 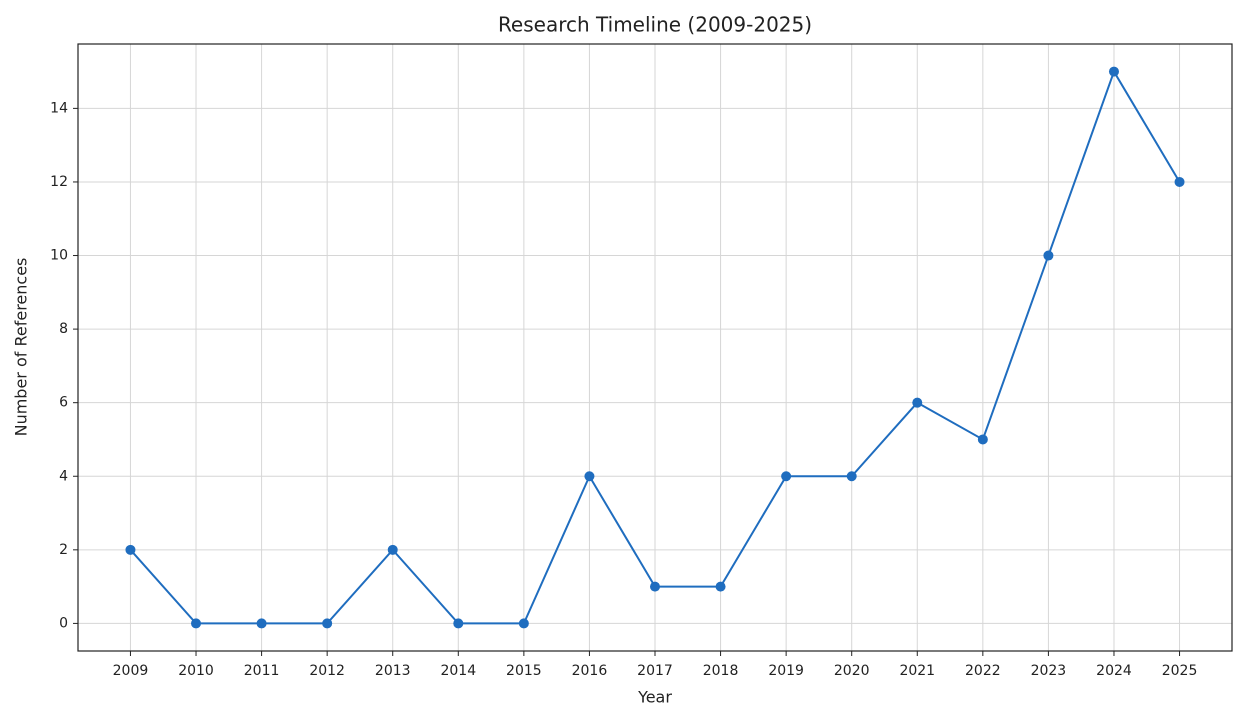 I want to click on x-tick-label: 2018, so click(x=721, y=671).